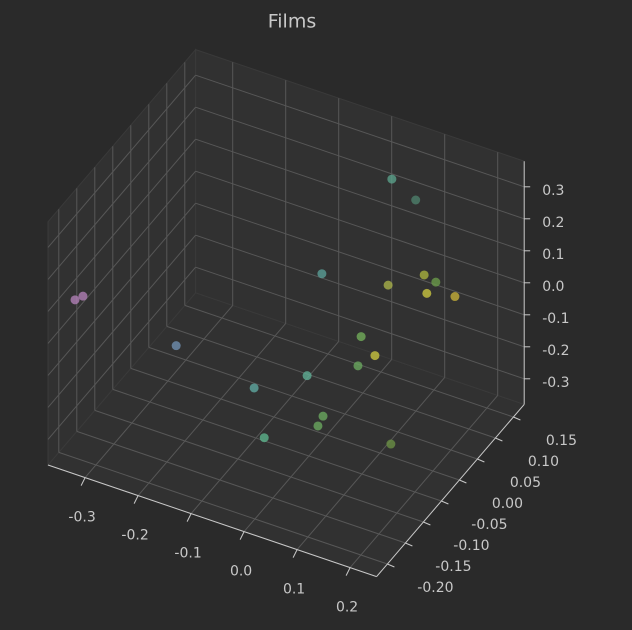 The height and width of the screenshot is (630, 632). I want to click on x-tick-label: 0.0, so click(241, 572).